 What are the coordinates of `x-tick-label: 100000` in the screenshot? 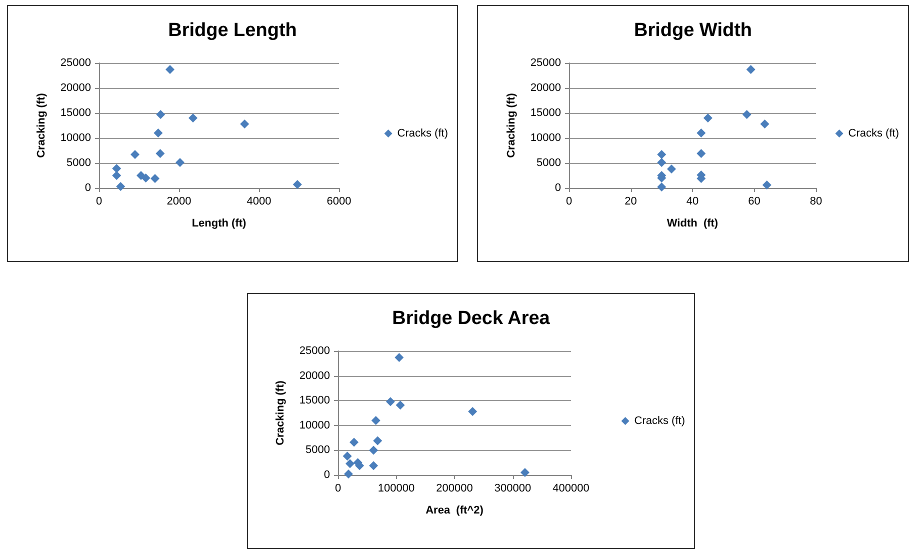 It's located at (396, 488).